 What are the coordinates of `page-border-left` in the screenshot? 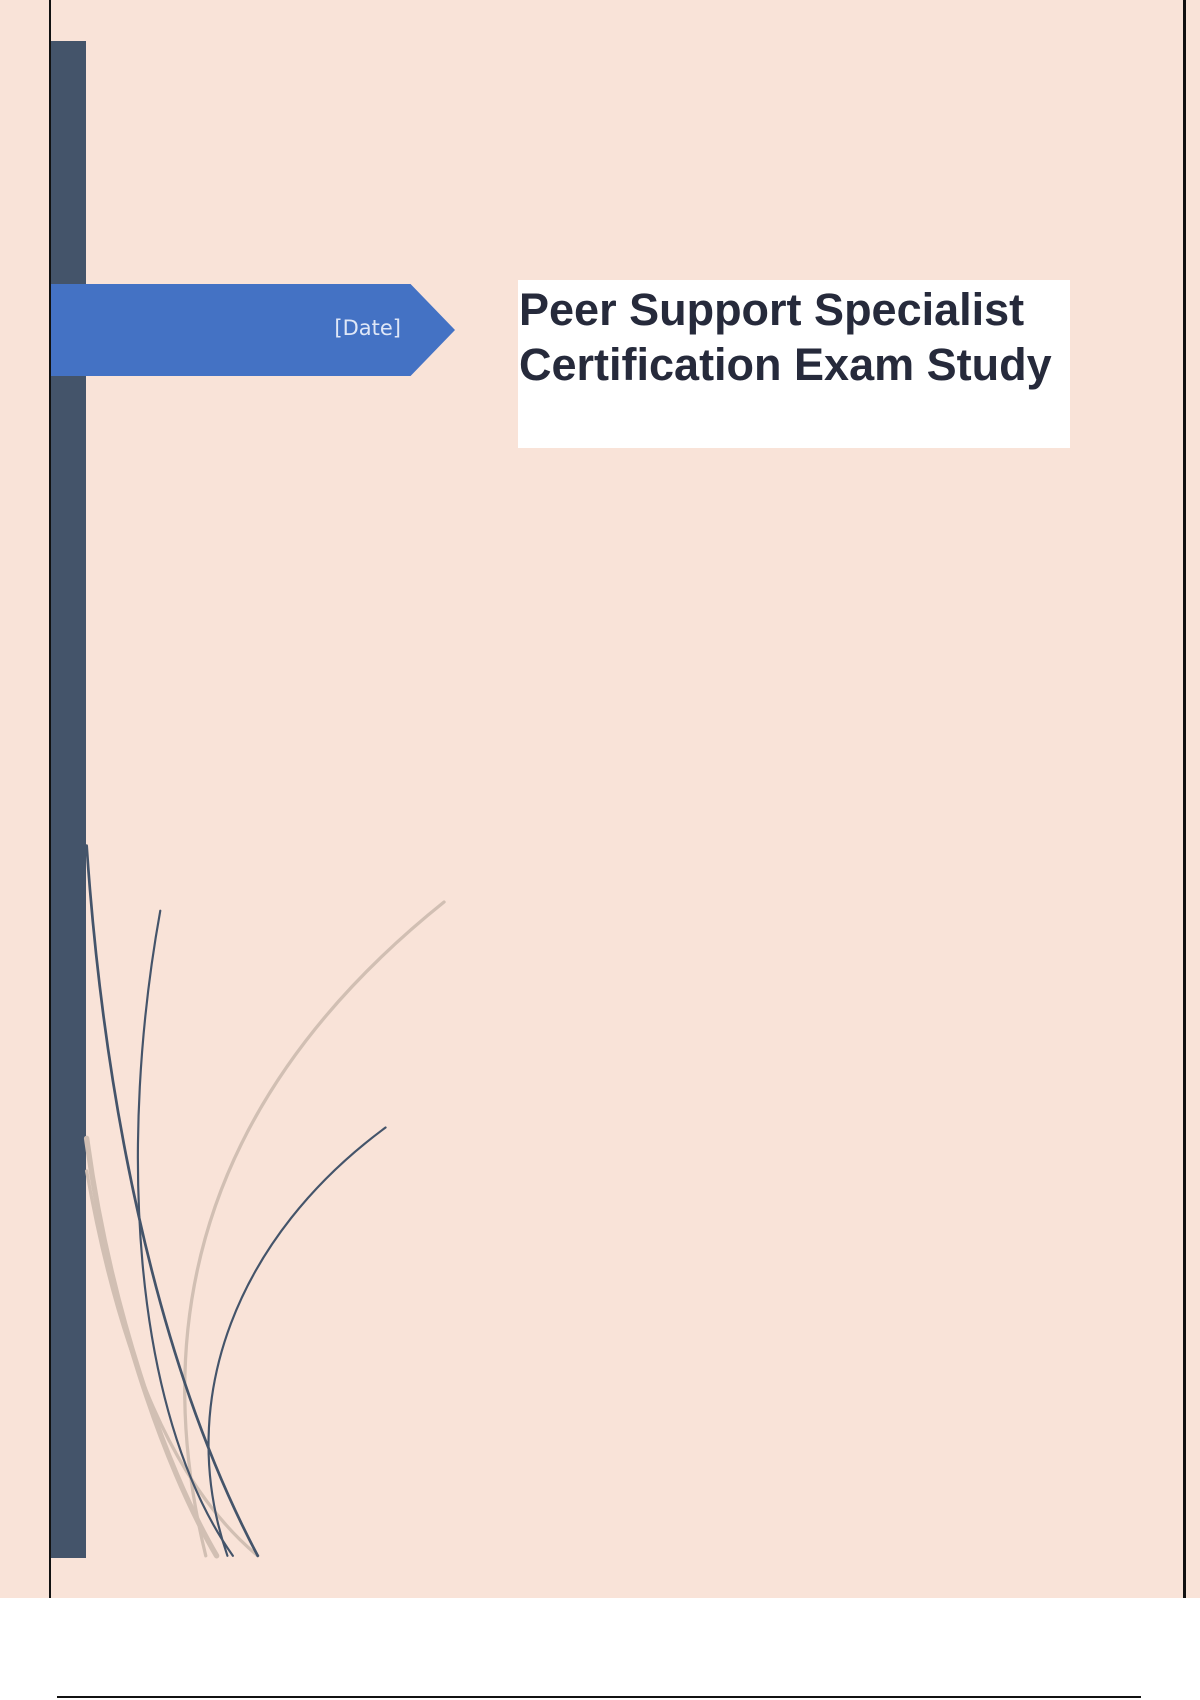 It's located at (50, 799).